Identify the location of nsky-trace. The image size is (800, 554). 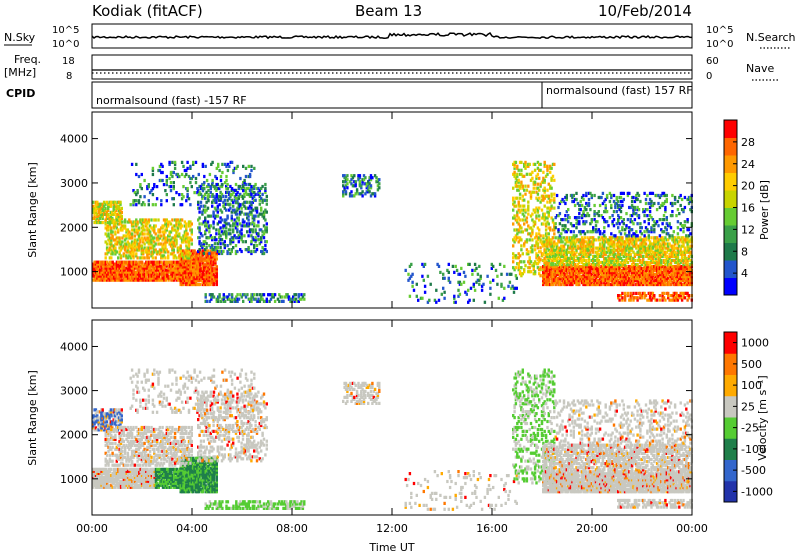
(391, 35).